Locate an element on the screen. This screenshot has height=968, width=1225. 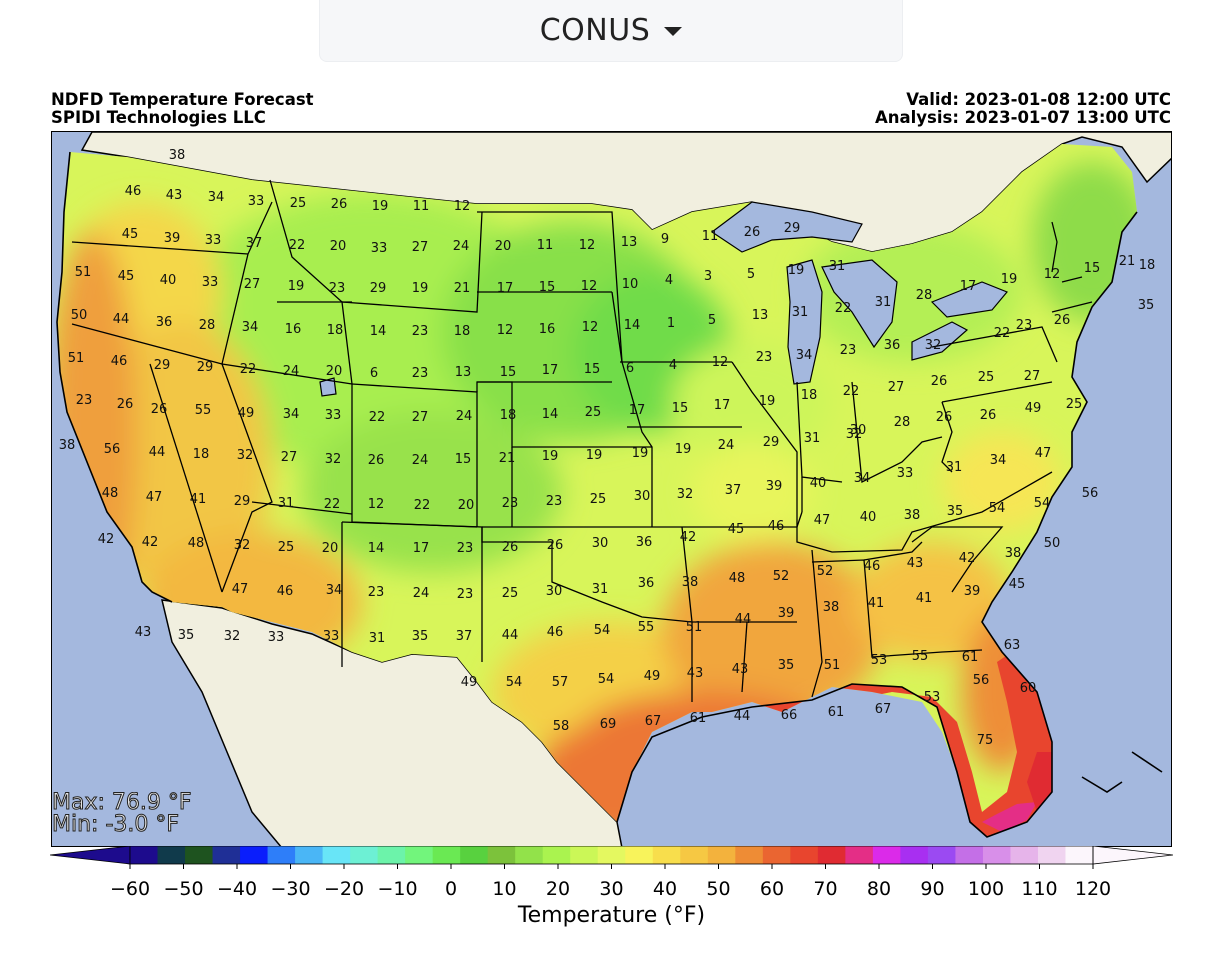
station-value: 66 is located at coordinates (789, 715).